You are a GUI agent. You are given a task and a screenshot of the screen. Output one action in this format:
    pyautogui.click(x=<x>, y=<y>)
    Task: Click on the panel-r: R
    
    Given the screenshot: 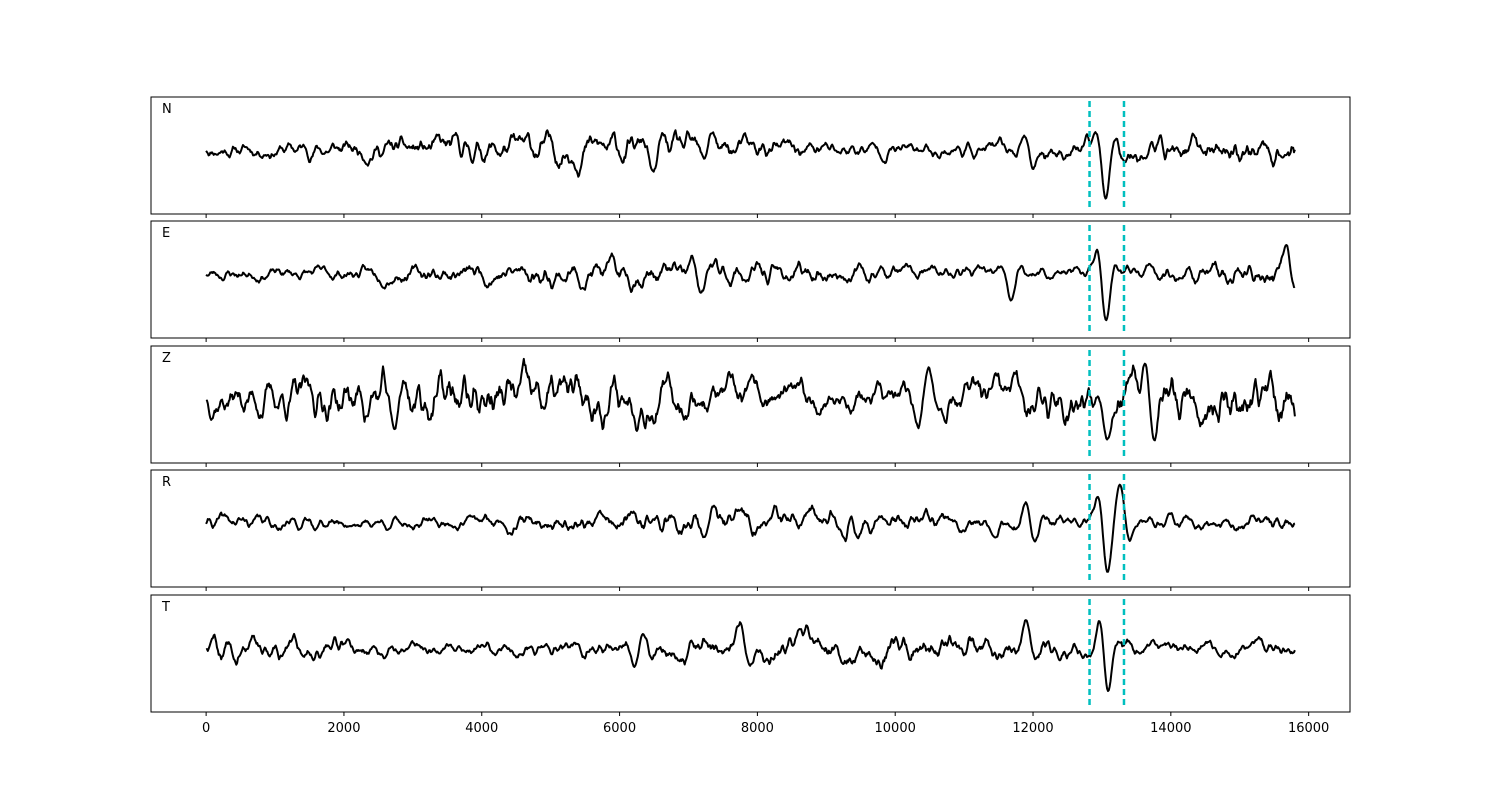 What is the action you would take?
    pyautogui.click(x=750, y=530)
    